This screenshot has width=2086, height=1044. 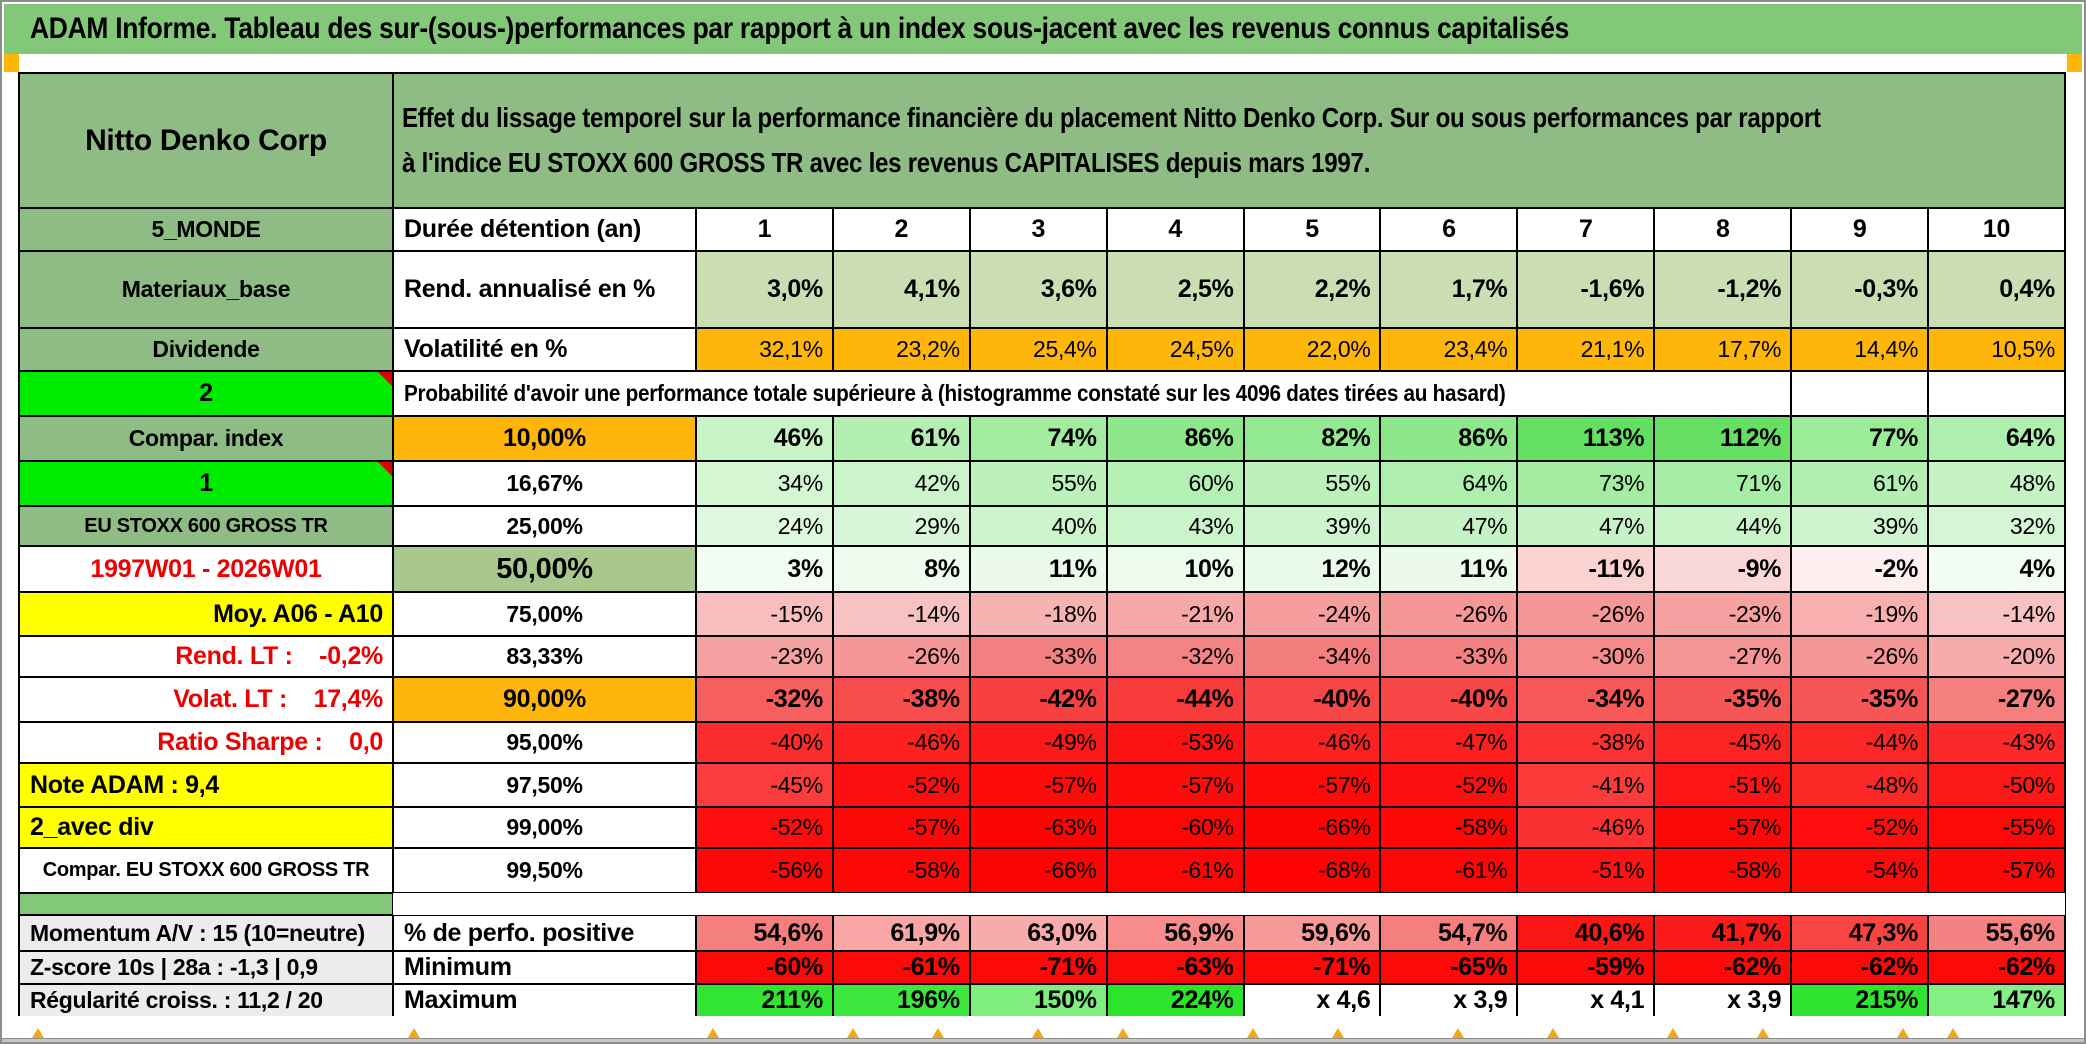 What do you see at coordinates (1996, 526) in the screenshot?
I see `value-cell: 32%` at bounding box center [1996, 526].